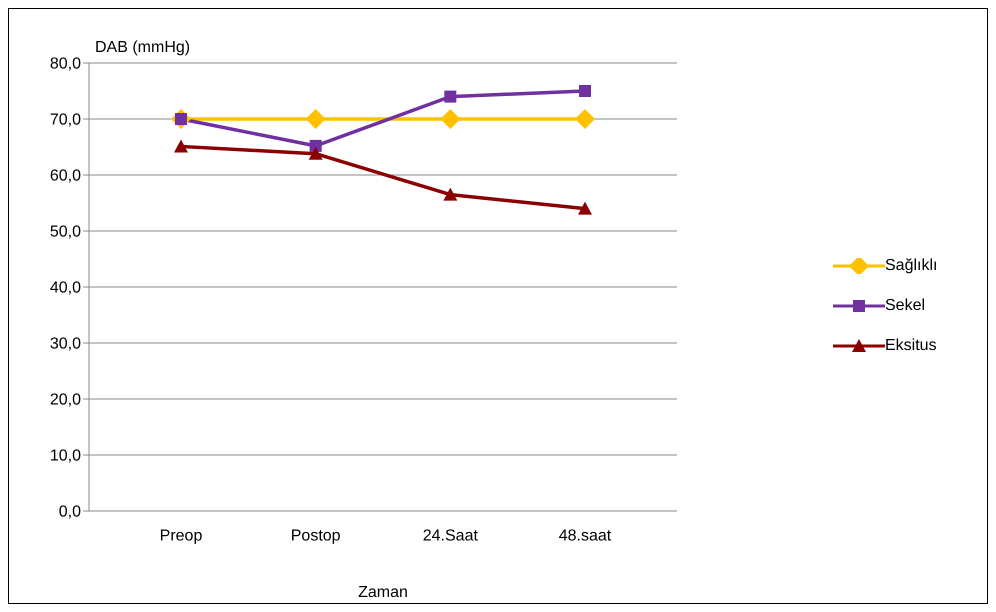 The image size is (996, 612). Describe the element at coordinates (66, 64) in the screenshot. I see `y-tick-label: 80,0` at that location.